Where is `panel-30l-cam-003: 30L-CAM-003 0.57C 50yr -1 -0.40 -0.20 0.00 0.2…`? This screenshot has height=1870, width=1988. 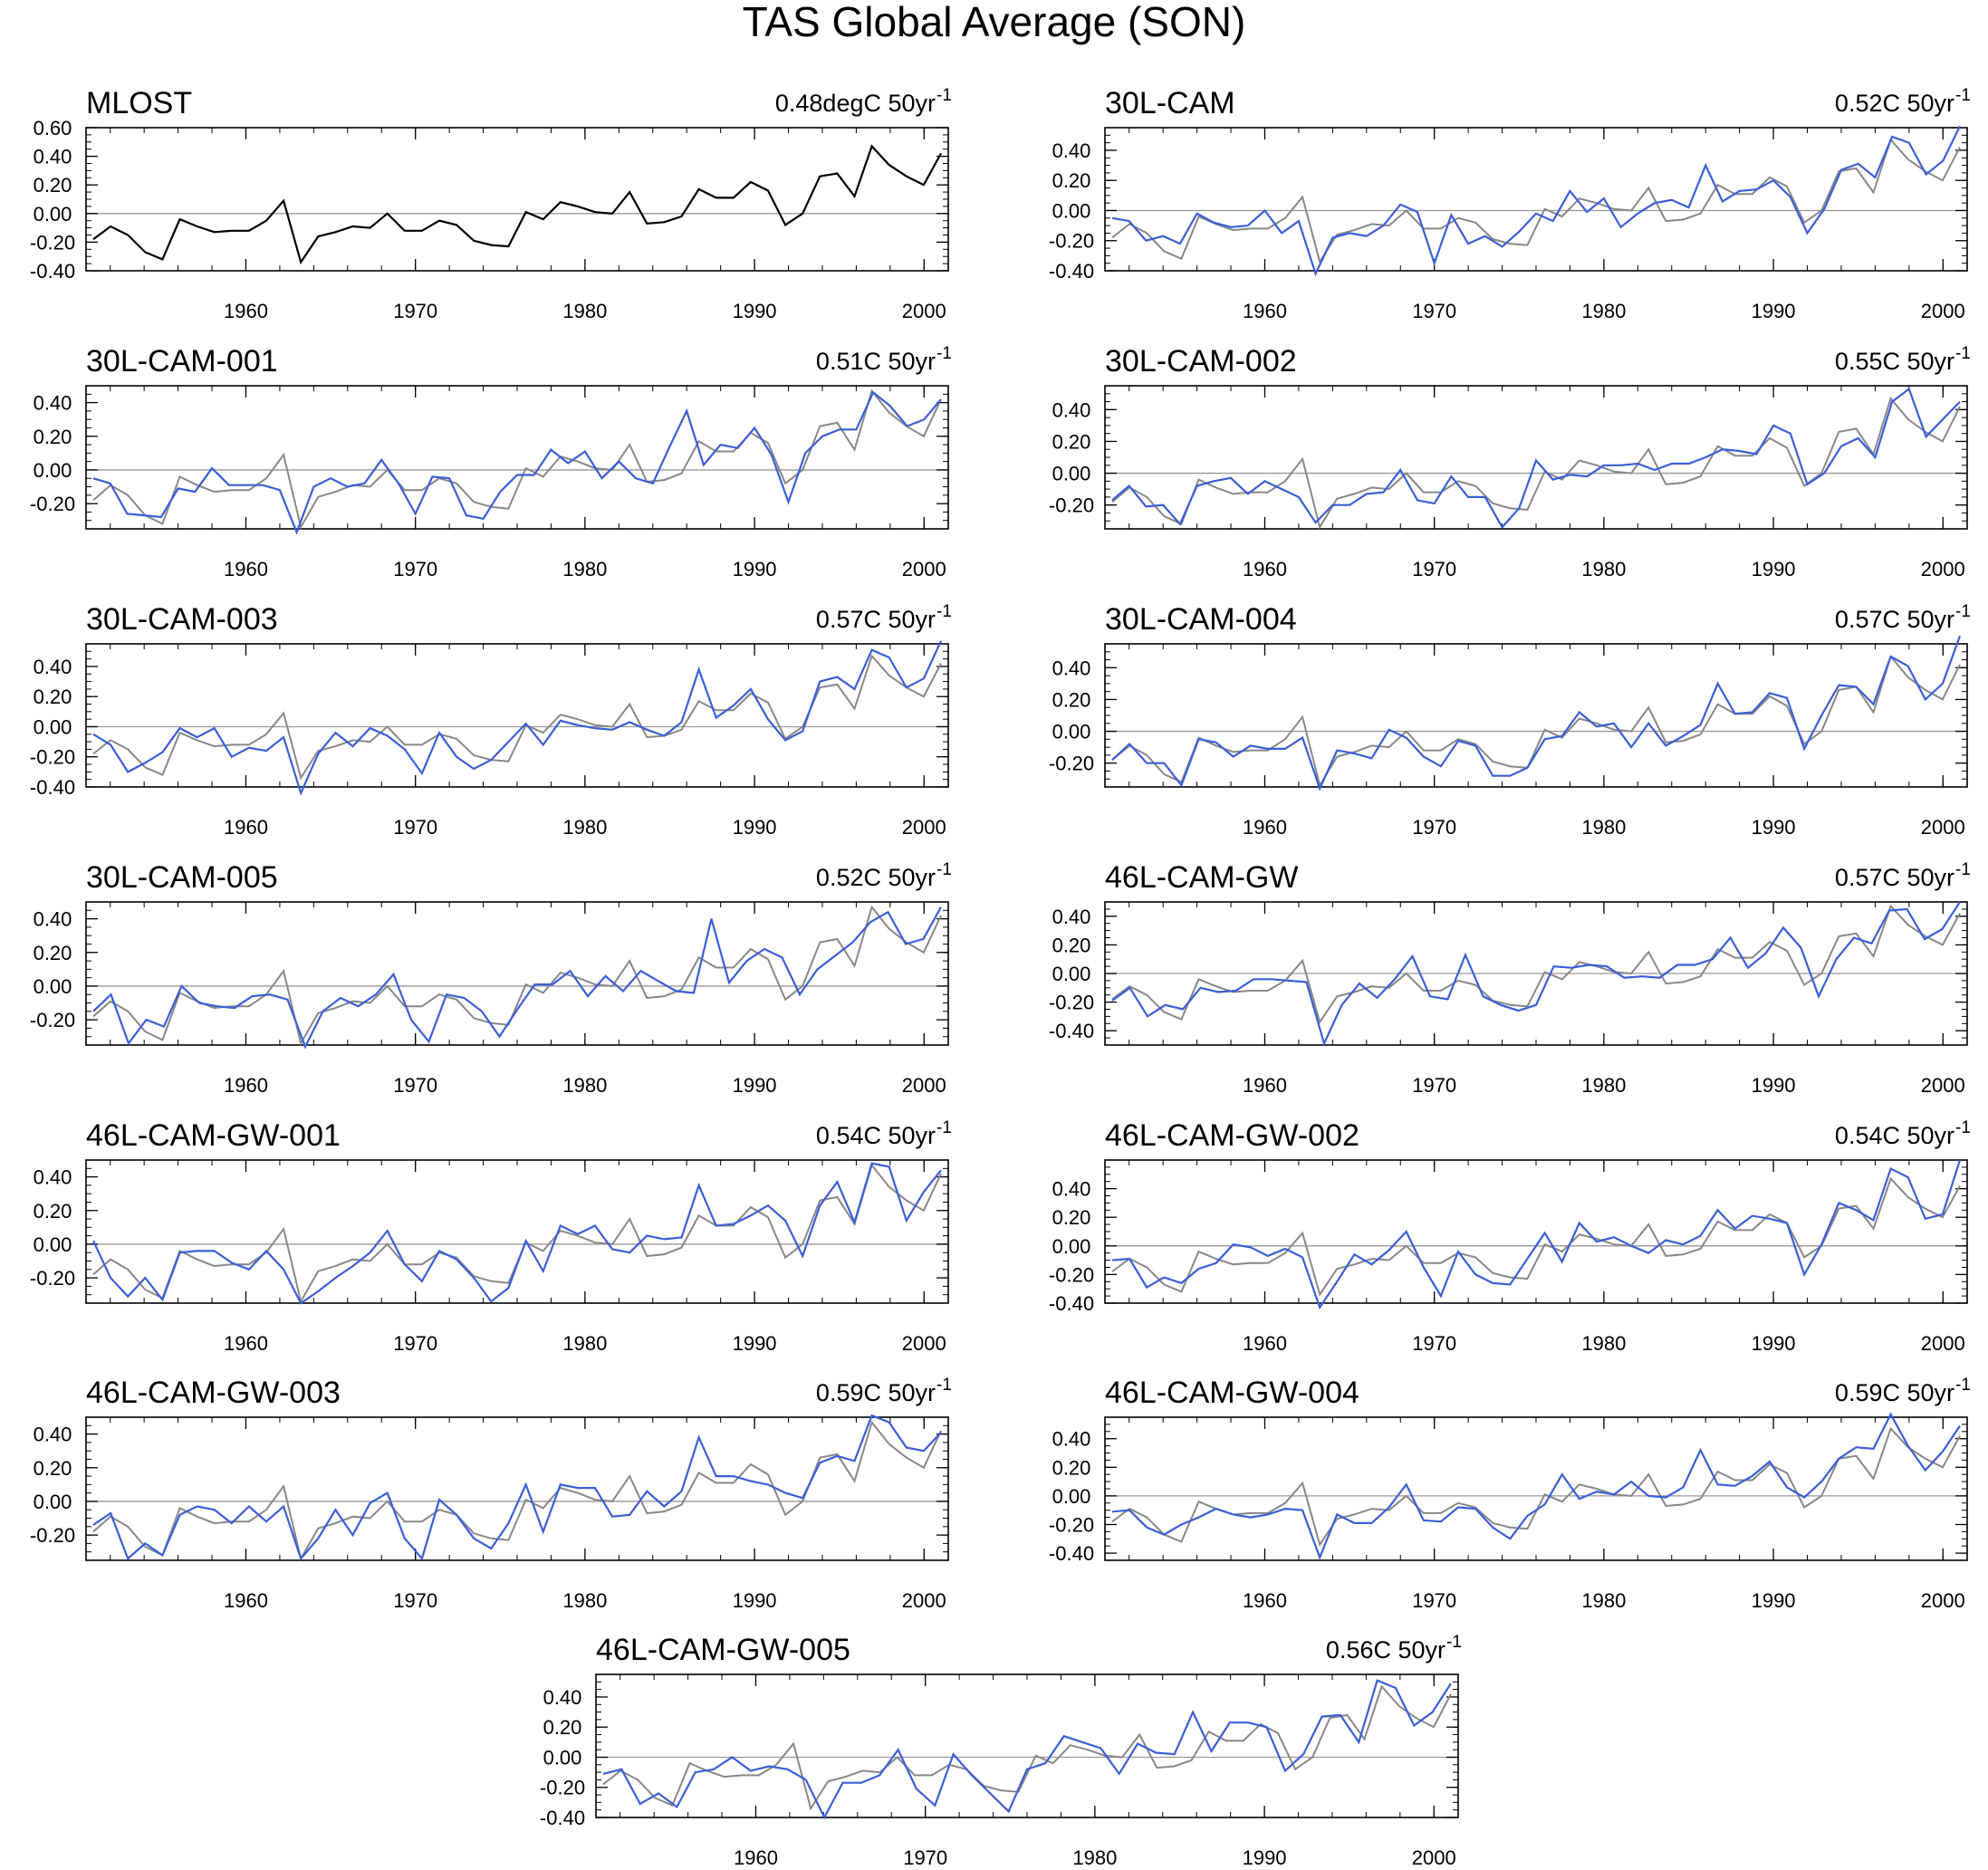 panel-30l-cam-003: 30L-CAM-003 0.57C 50yr -1 -0.40 -0.20 0.00 0.2… is located at coordinates (491, 720).